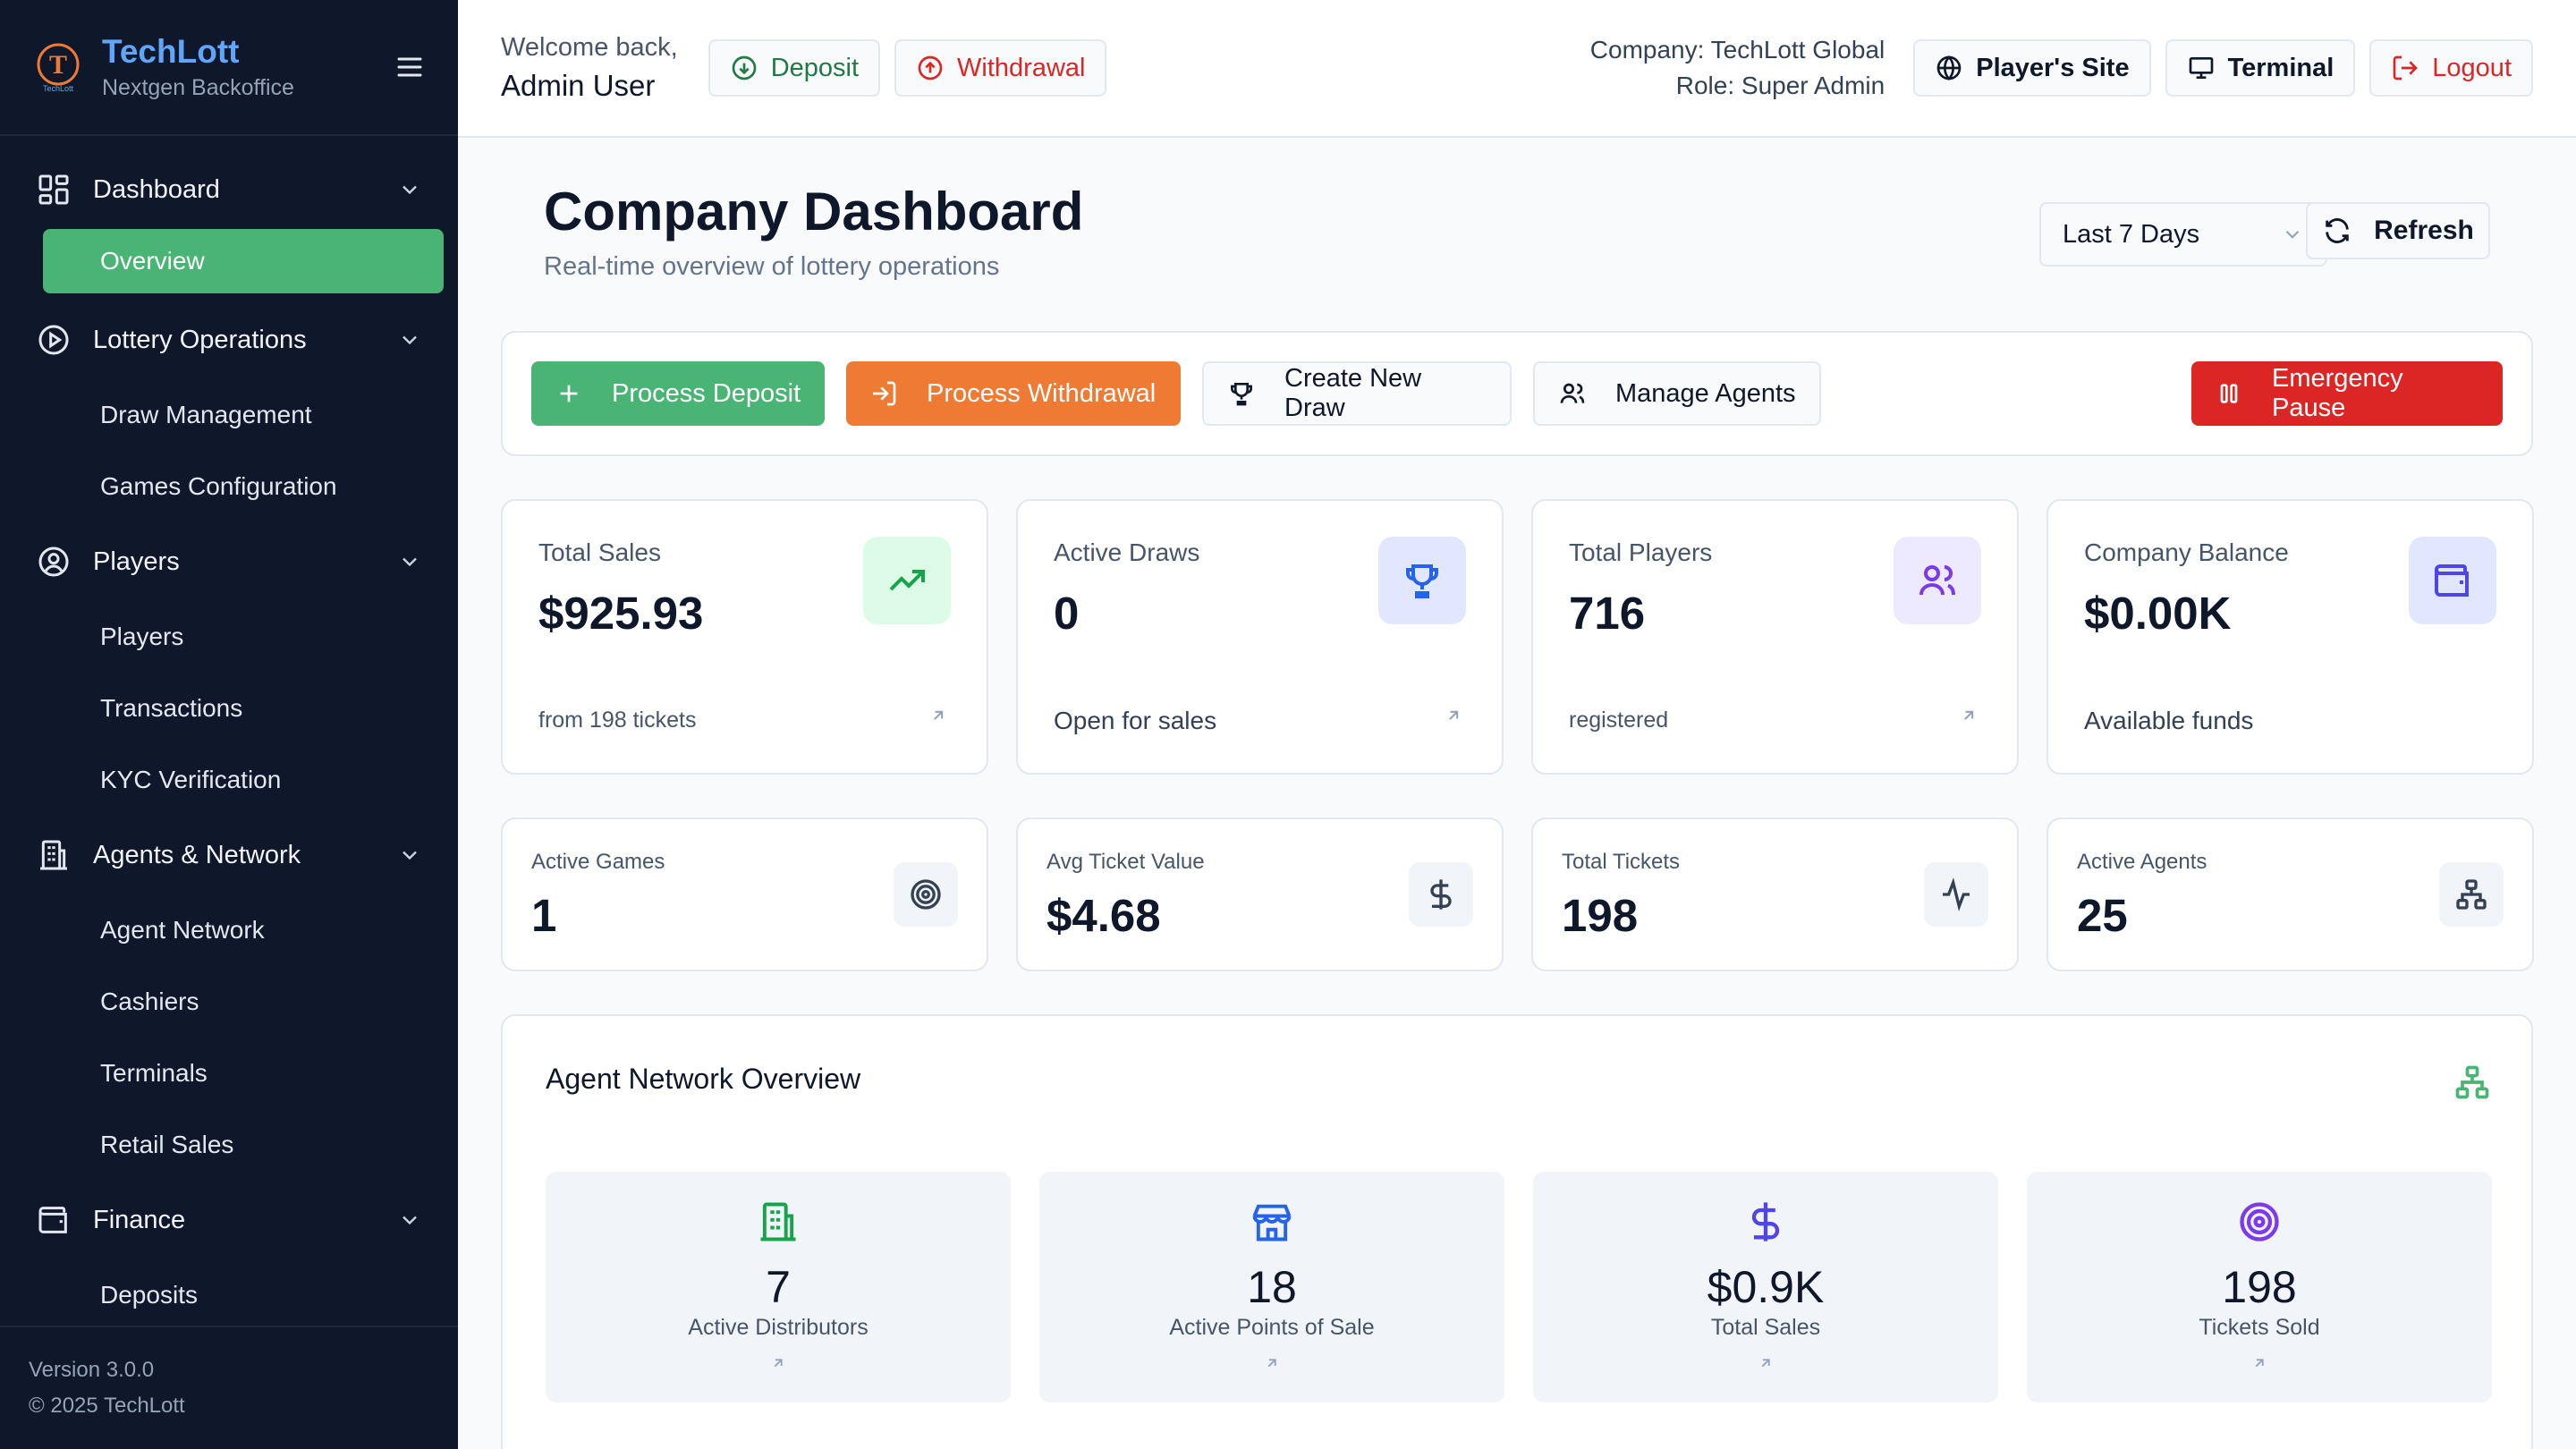 Image resolution: width=2576 pixels, height=1449 pixels. I want to click on mini-stat-value: 1, so click(544, 915).